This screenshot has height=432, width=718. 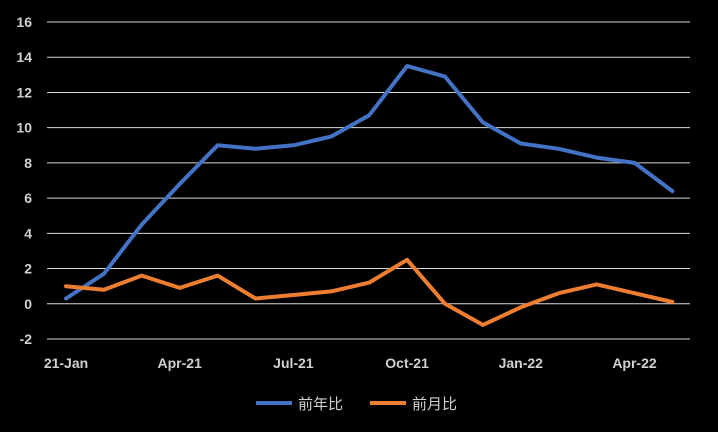 What do you see at coordinates (634, 363) in the screenshot?
I see `x-tick-label: Apr-22` at bounding box center [634, 363].